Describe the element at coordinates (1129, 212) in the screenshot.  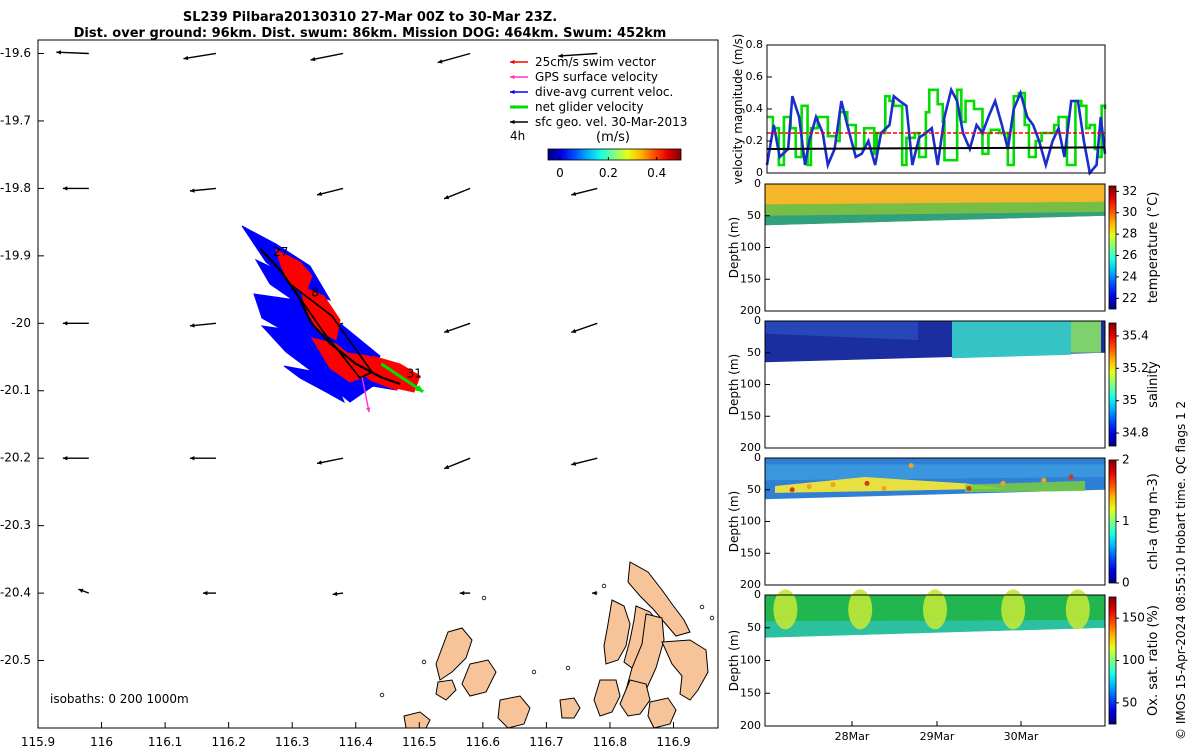
I see `temperature-section-colorbar-tick-label-4: 30` at that location.